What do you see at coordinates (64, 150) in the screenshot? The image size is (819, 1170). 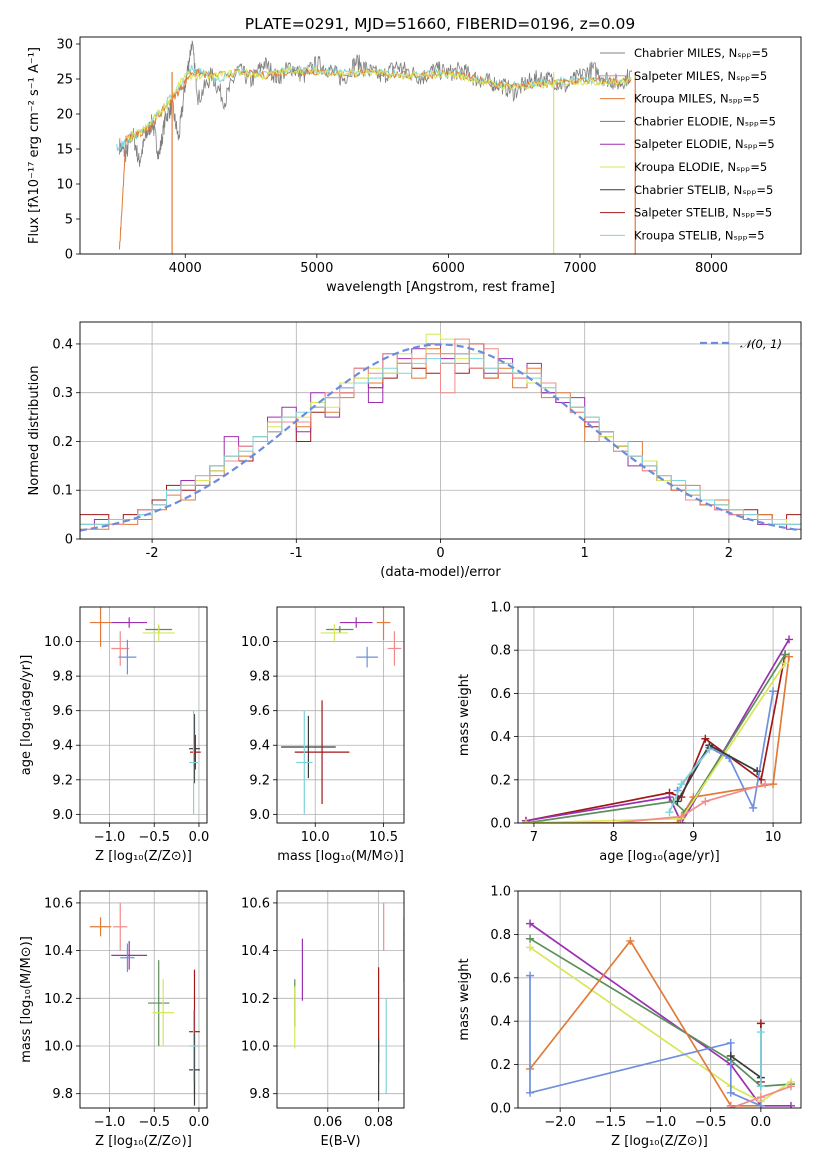 I see `y-tick-label: 15` at bounding box center [64, 150].